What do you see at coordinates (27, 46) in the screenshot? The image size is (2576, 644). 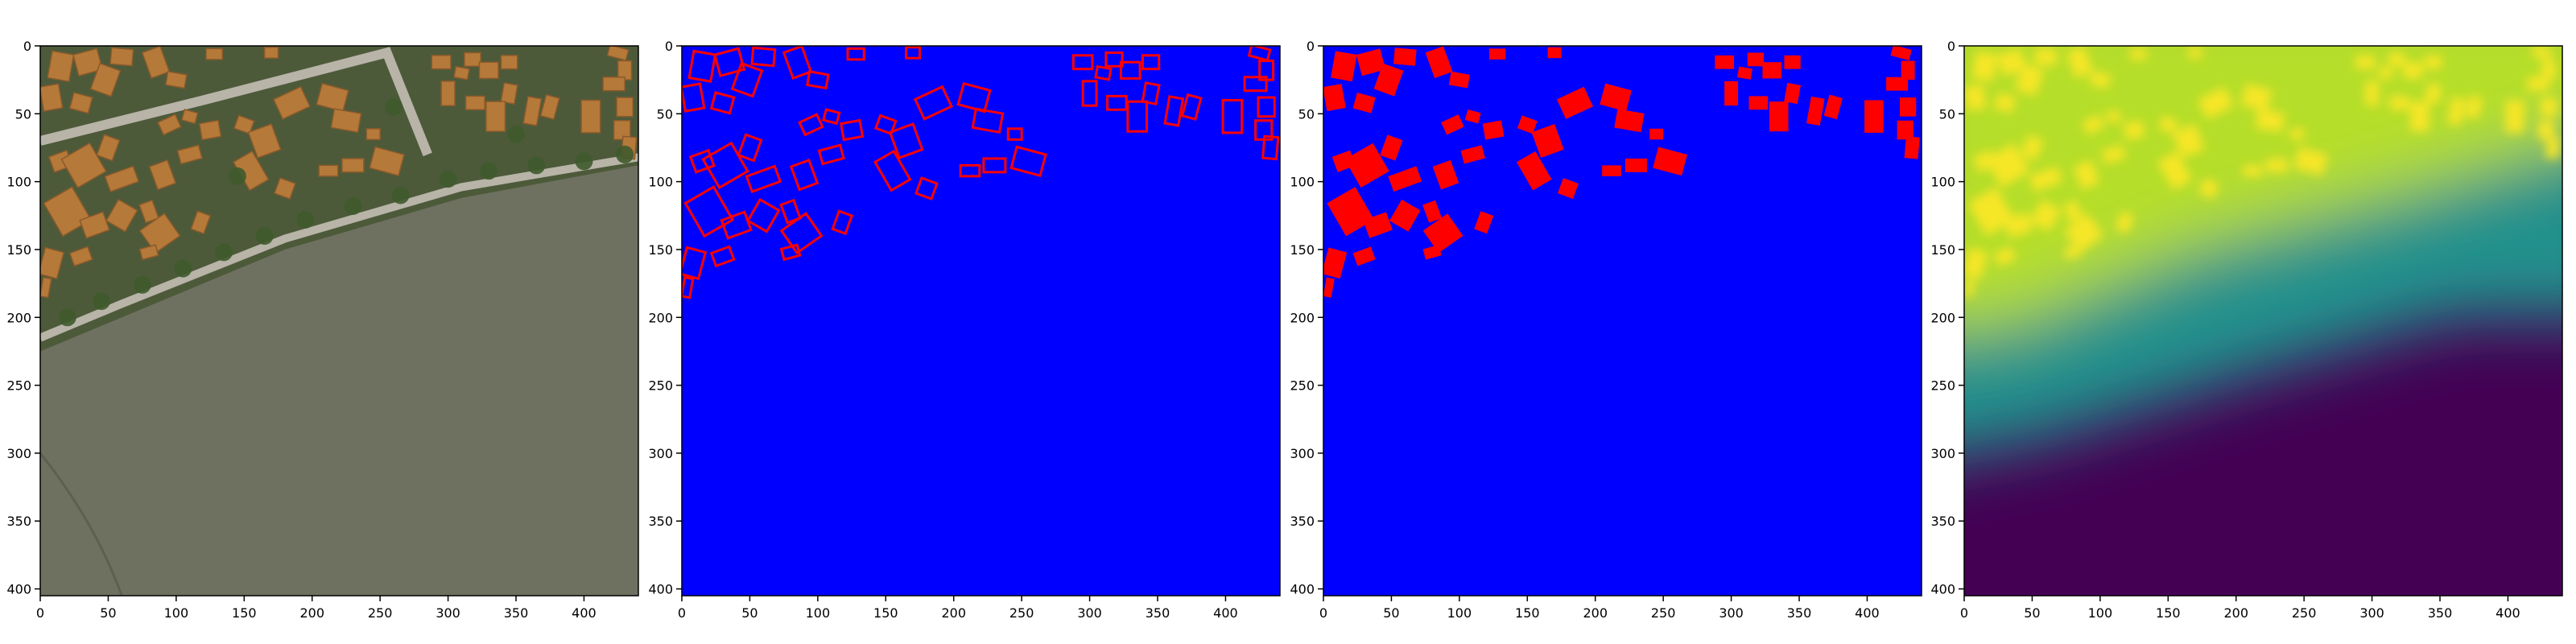 I see `y-tick-label: 0` at bounding box center [27, 46].